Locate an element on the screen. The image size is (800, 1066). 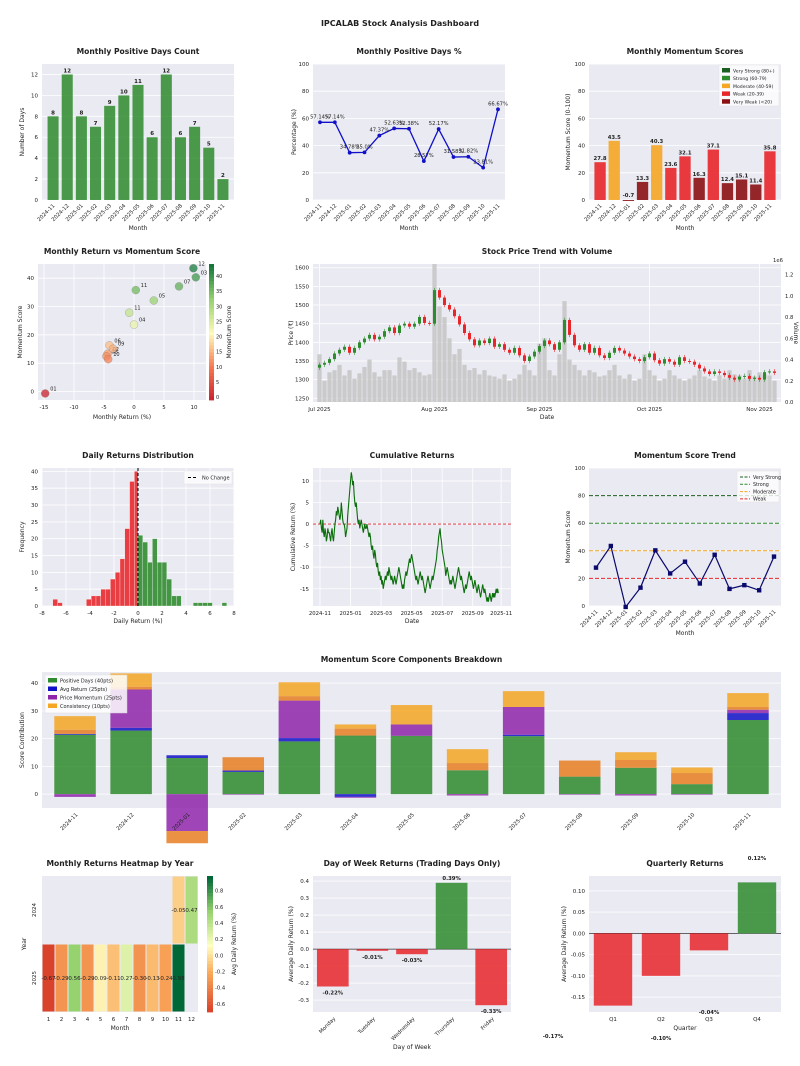
quarterly-ylabel: Average Daily Return (%) is located at coordinates (564, 944).